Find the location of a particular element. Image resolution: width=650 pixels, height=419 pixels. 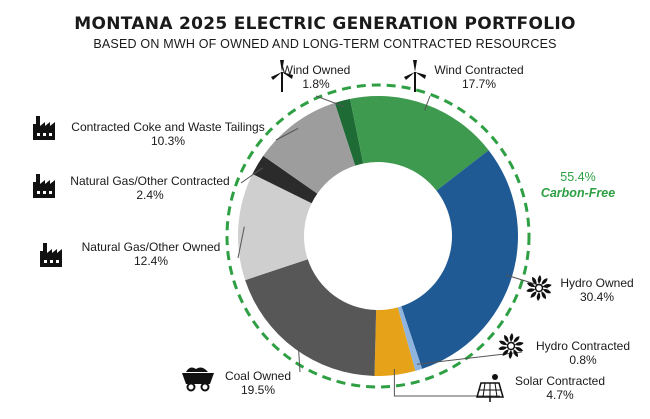

label-solar-contracted: Solar Contracted 4.7% is located at coordinates (560, 388).